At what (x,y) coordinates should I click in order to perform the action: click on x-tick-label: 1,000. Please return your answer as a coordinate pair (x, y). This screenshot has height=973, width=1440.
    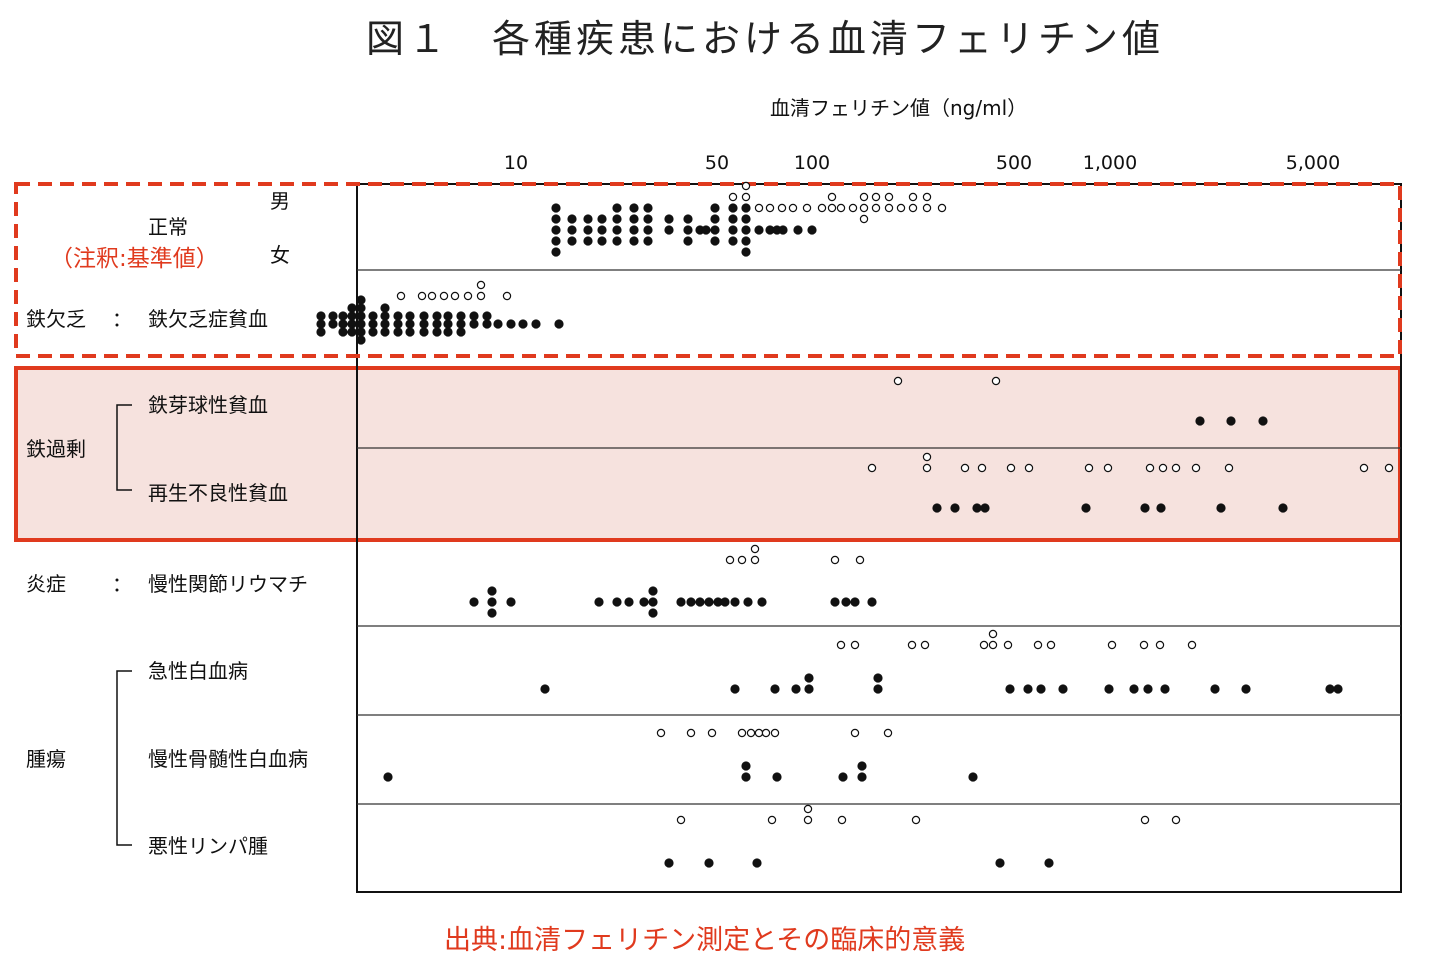
    Looking at the image, I should click on (1110, 163).